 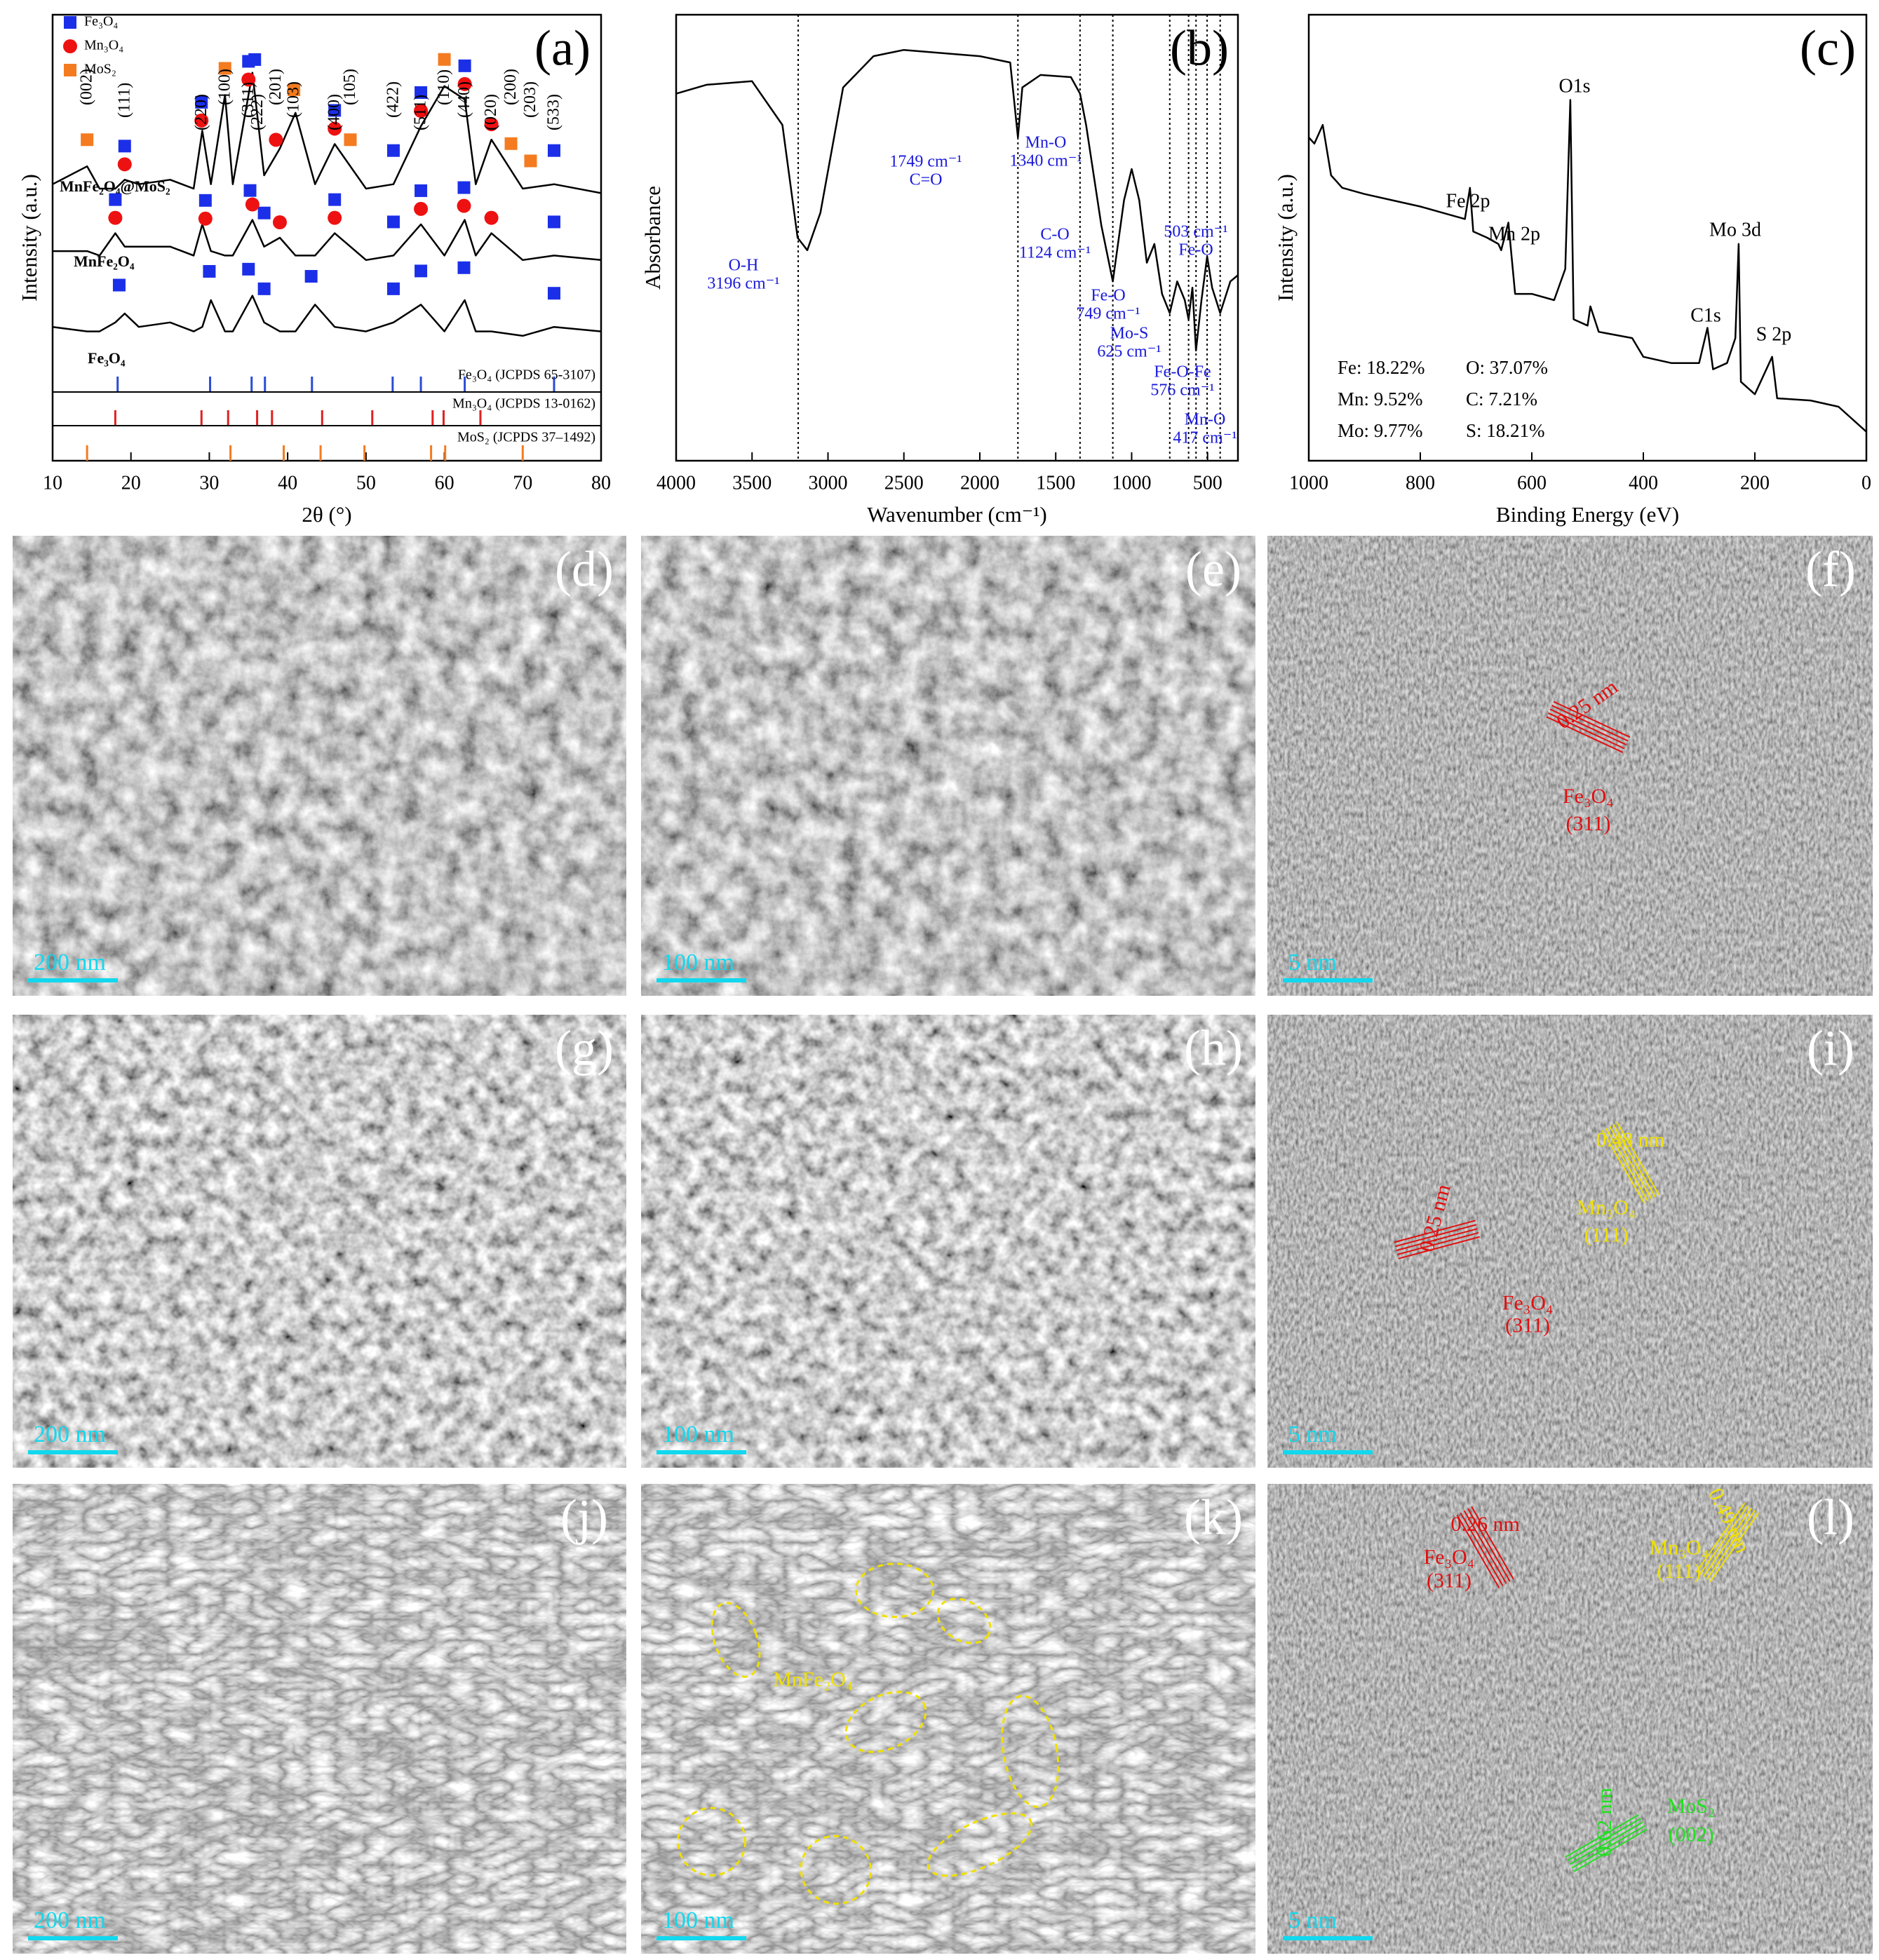 I want to click on lattice-note: (111), so click(x=1606, y=1234).